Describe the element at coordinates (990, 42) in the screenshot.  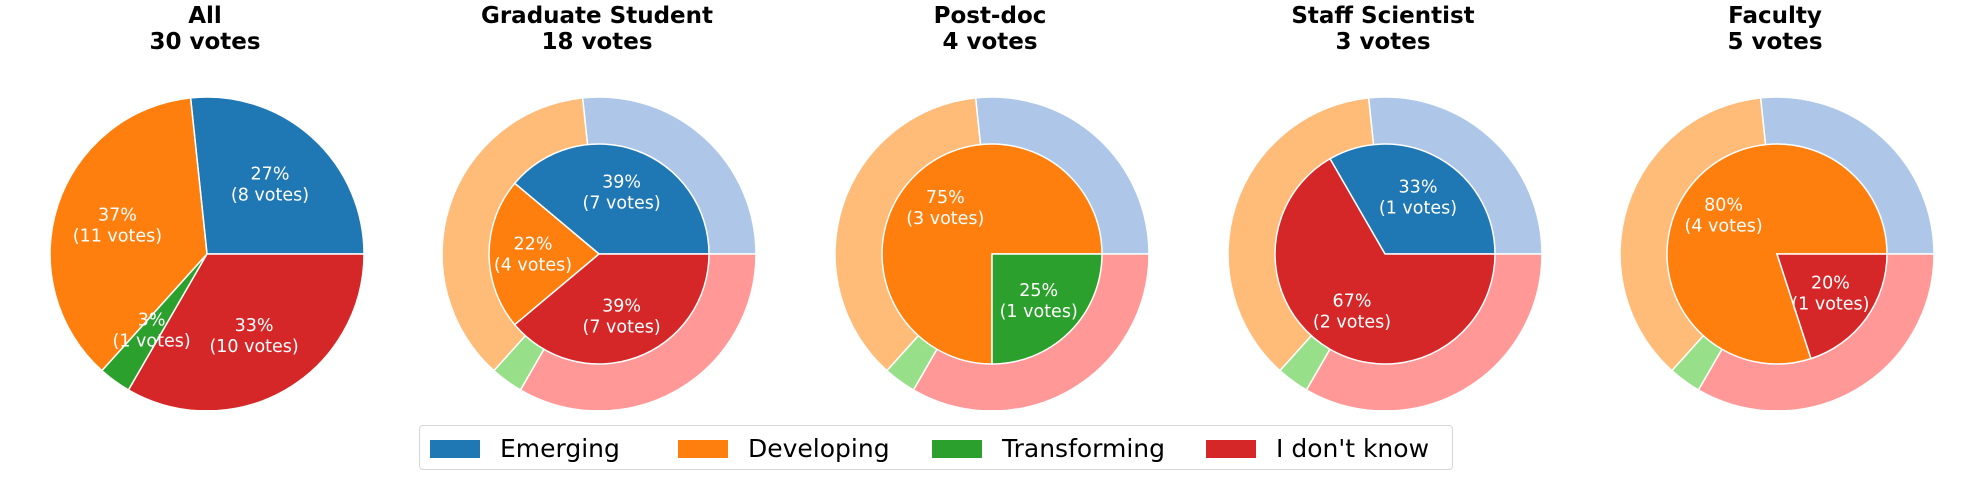
I see `chart-subtitle-votes: 4 votes` at that location.